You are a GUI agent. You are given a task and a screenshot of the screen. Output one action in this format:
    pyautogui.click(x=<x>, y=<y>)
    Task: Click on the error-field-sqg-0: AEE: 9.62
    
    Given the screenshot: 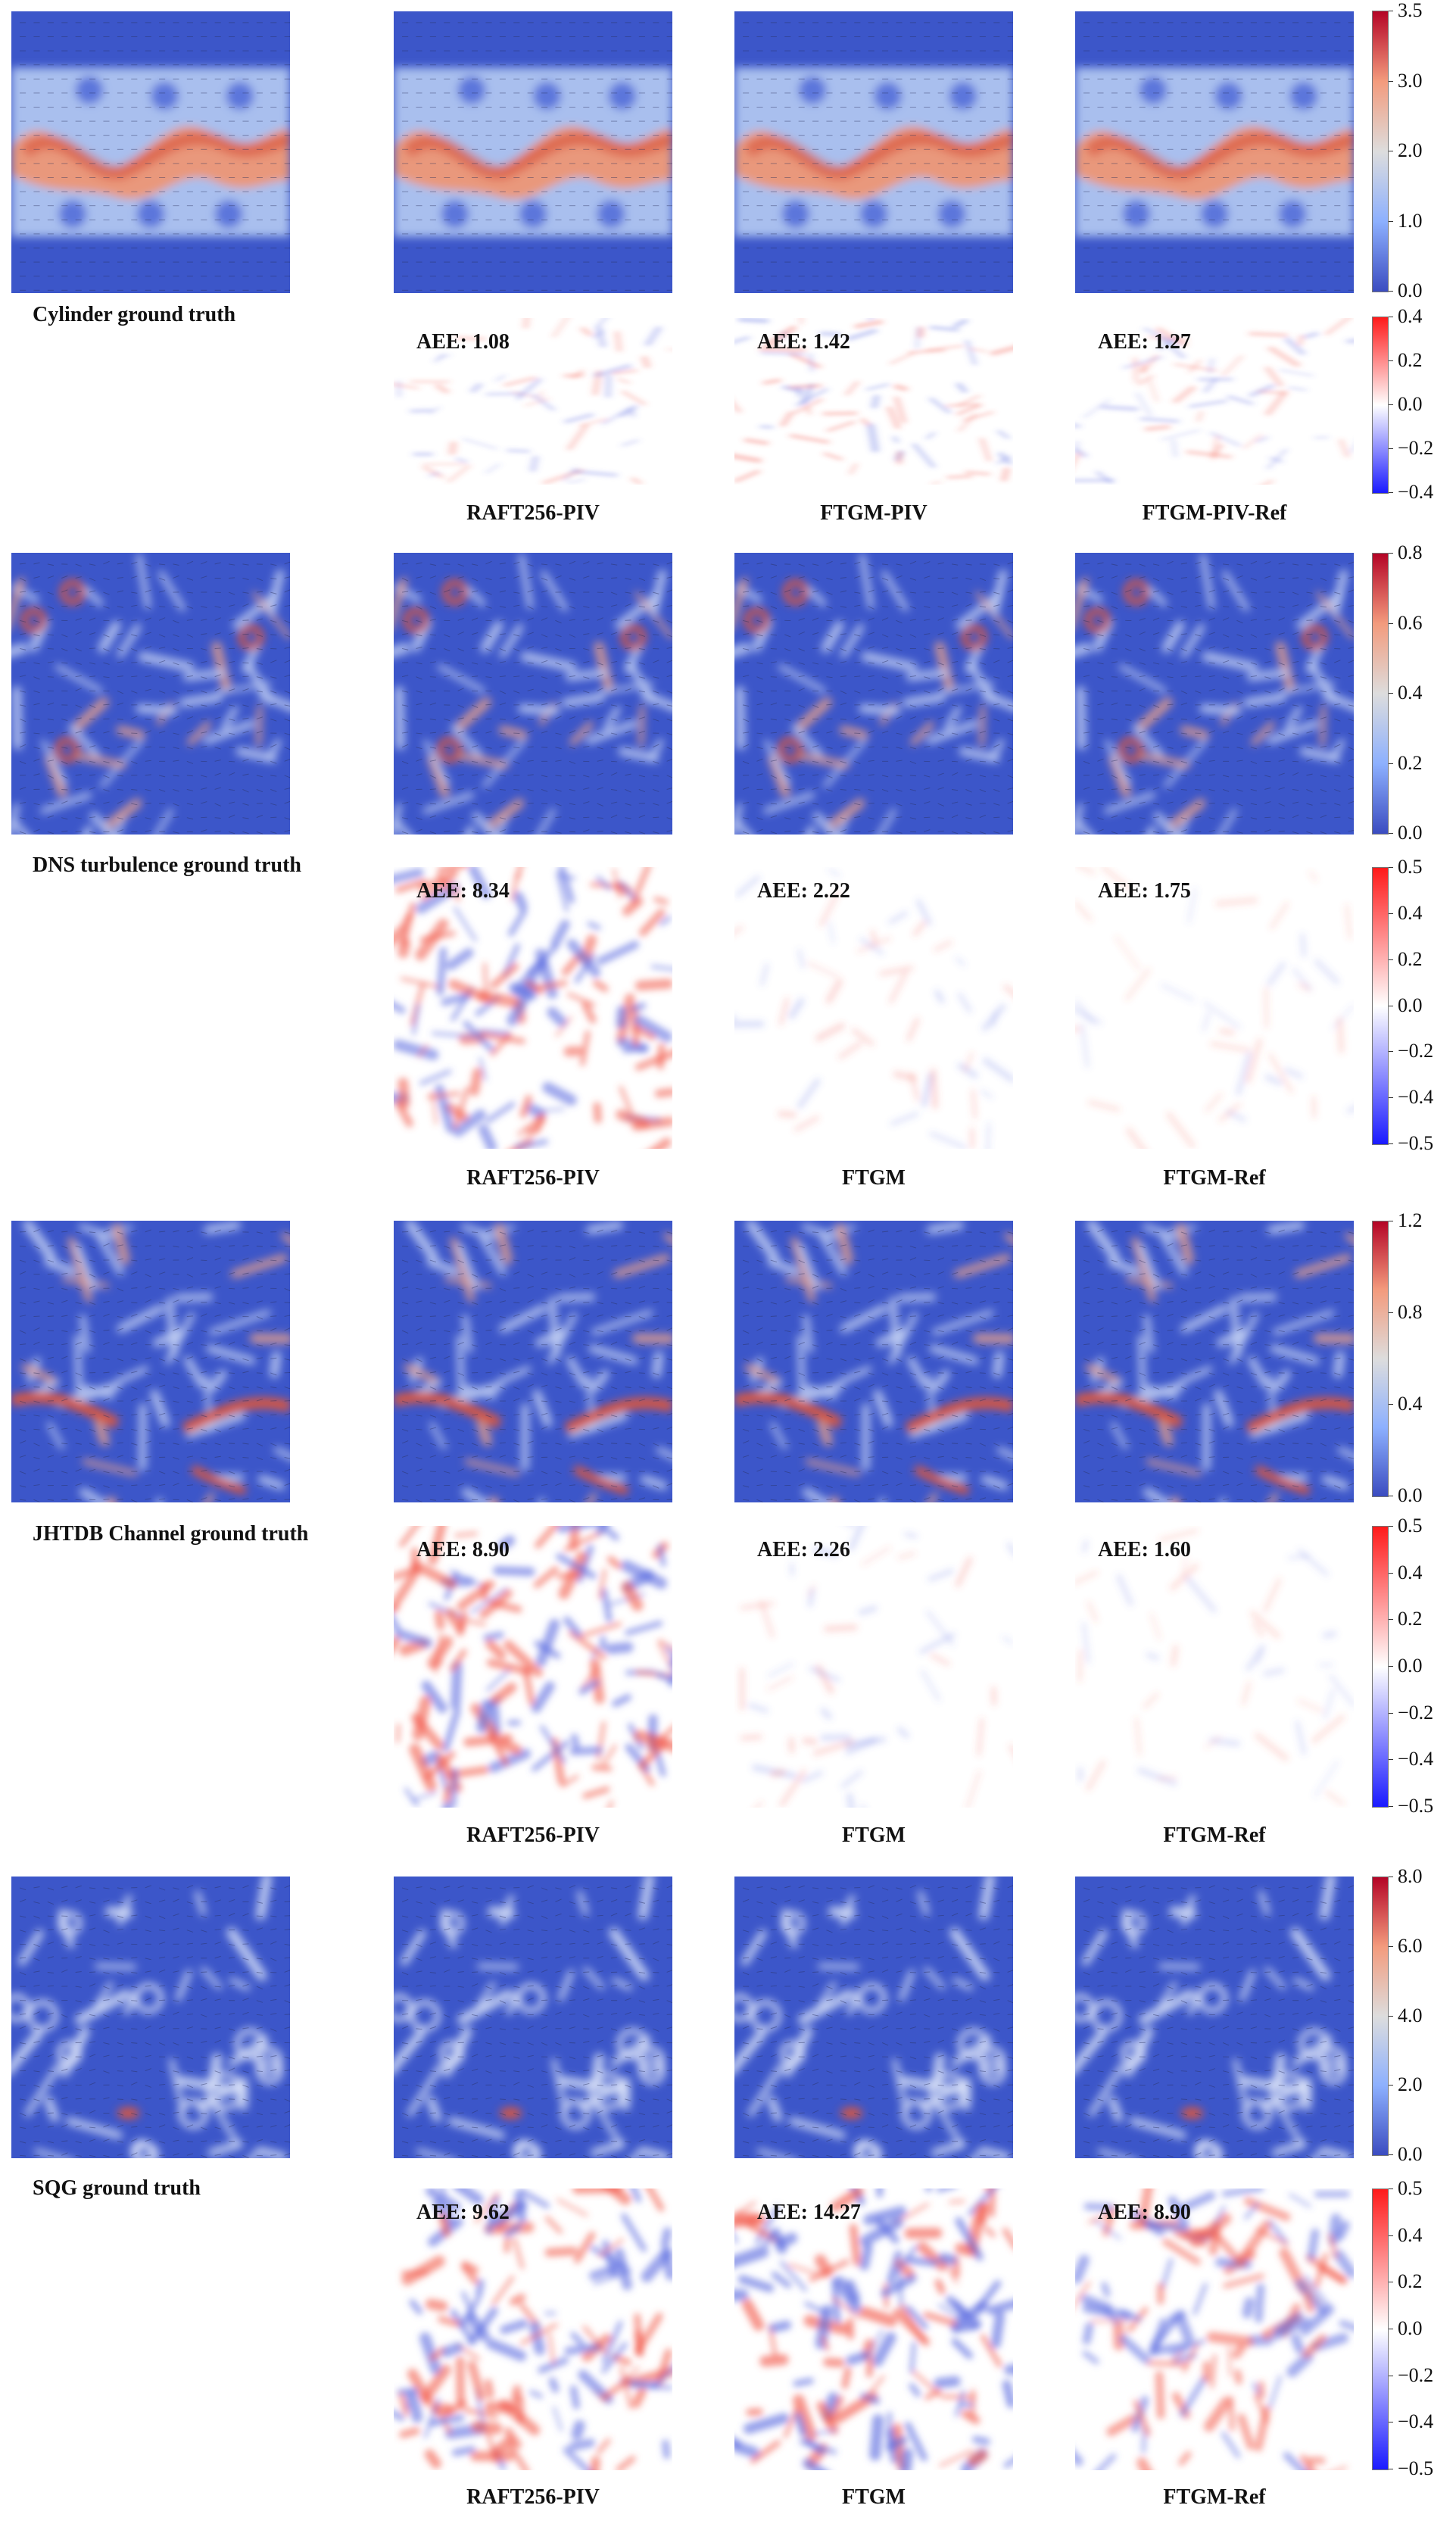 What is the action you would take?
    pyautogui.click(x=533, y=2329)
    